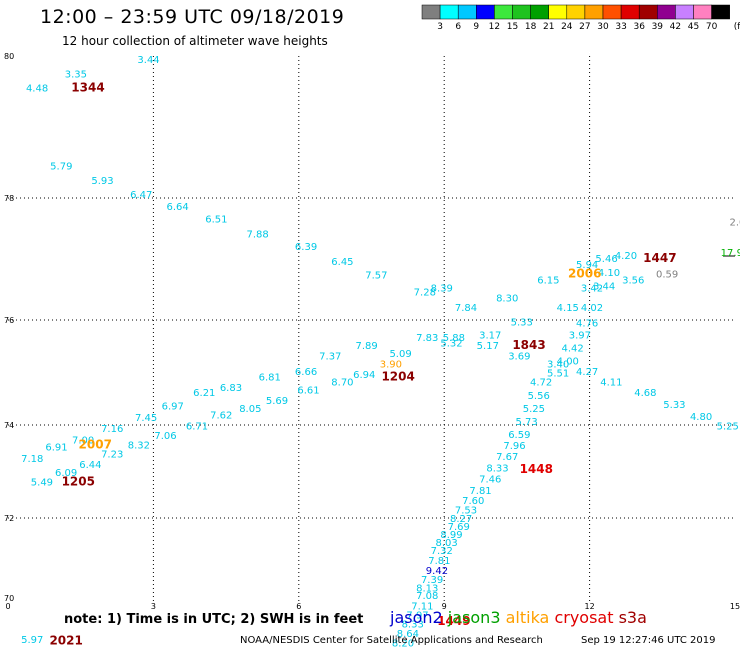 The height and width of the screenshot is (650, 740). Describe the element at coordinates (620, 27) in the screenshot. I see `colorbar-tick-label: 33` at that location.